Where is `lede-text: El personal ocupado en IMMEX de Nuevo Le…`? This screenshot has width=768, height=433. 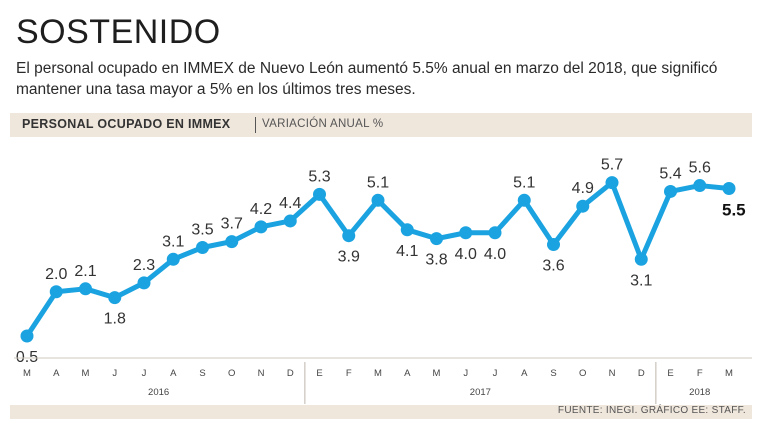
lede-text: El personal ocupado en IMMEX de Nuevo Le… is located at coordinates (367, 79).